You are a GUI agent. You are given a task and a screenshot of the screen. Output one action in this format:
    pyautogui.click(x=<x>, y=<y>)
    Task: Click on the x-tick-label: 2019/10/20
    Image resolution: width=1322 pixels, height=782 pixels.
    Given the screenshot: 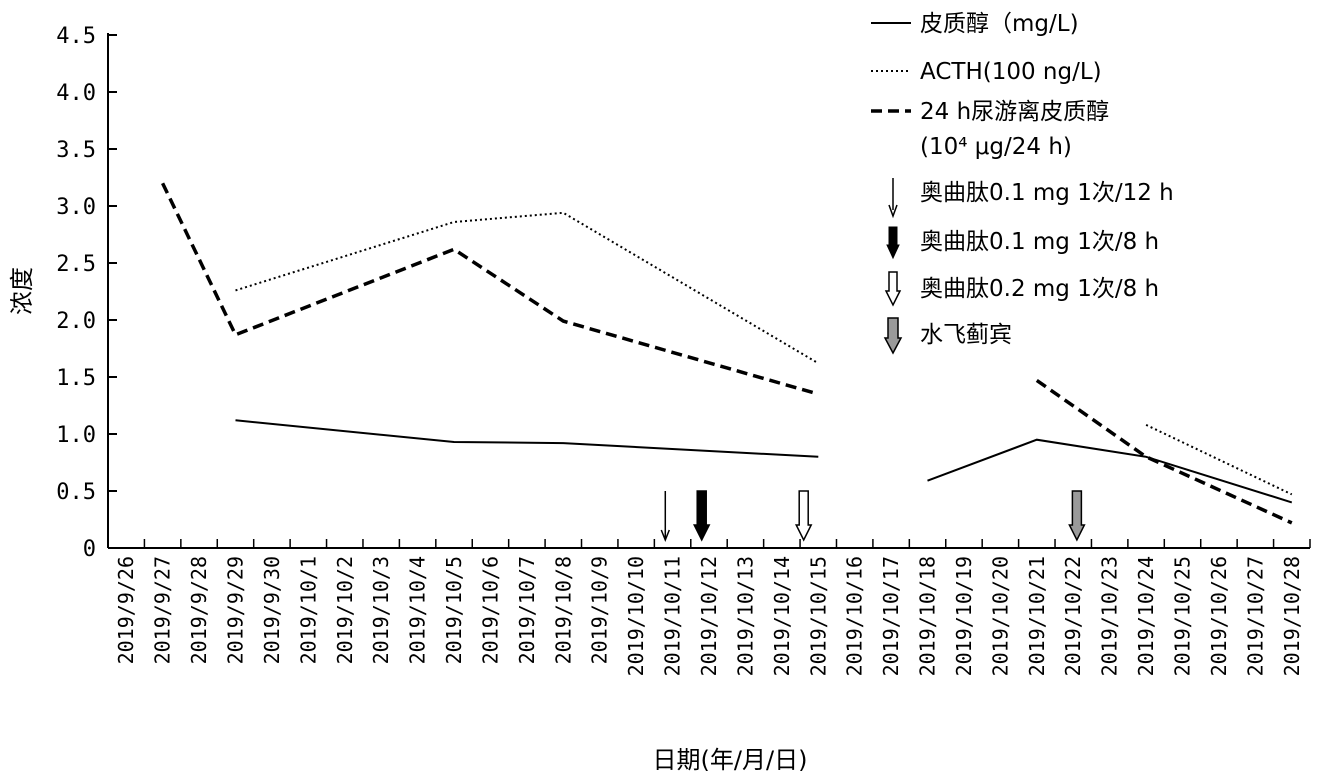 What is the action you would take?
    pyautogui.click(x=1000, y=616)
    